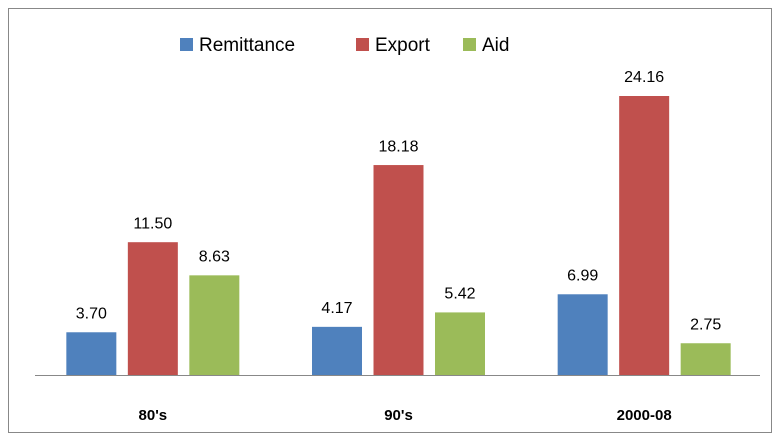  Describe the element at coordinates (403, 45) in the screenshot. I see `legend-label: Export` at that location.